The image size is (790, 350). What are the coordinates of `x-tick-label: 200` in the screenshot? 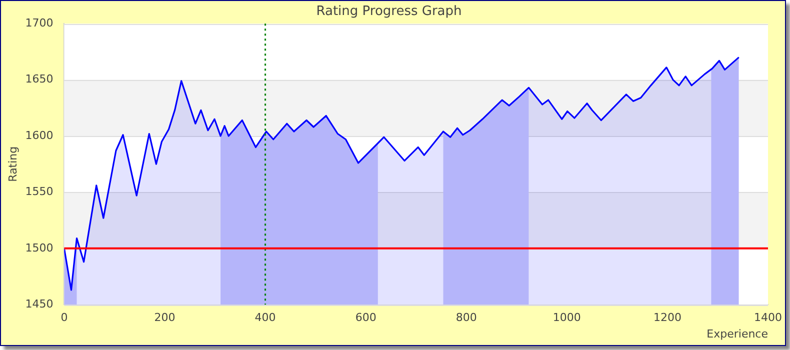 It's located at (165, 317).